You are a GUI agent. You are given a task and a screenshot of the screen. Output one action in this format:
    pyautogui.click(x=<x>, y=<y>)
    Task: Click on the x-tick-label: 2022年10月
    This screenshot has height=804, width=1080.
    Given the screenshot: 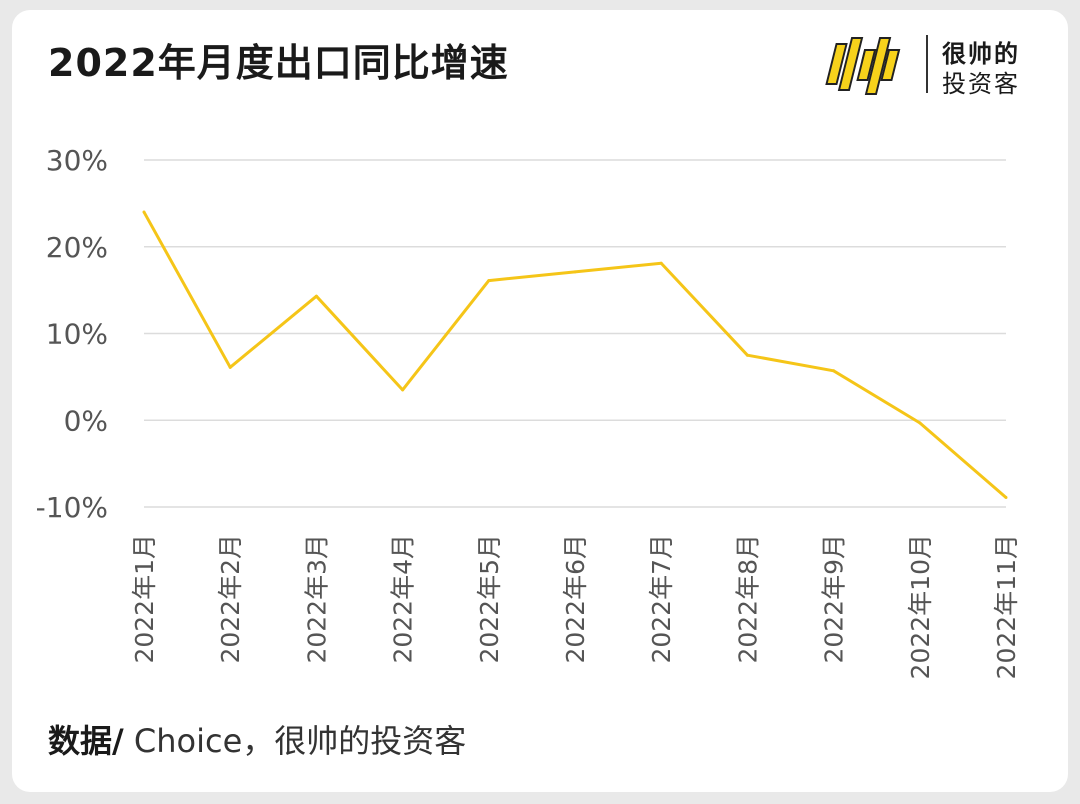 What is the action you would take?
    pyautogui.click(x=920, y=606)
    